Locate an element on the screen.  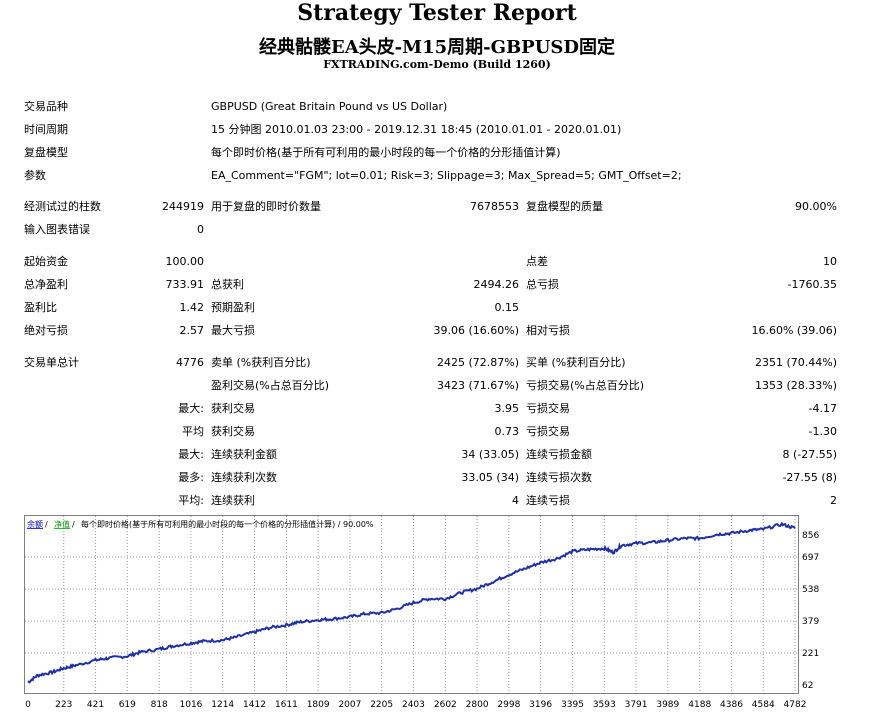
max-drawdown-value: 39.06 (16.60%) is located at coordinates (476, 330).